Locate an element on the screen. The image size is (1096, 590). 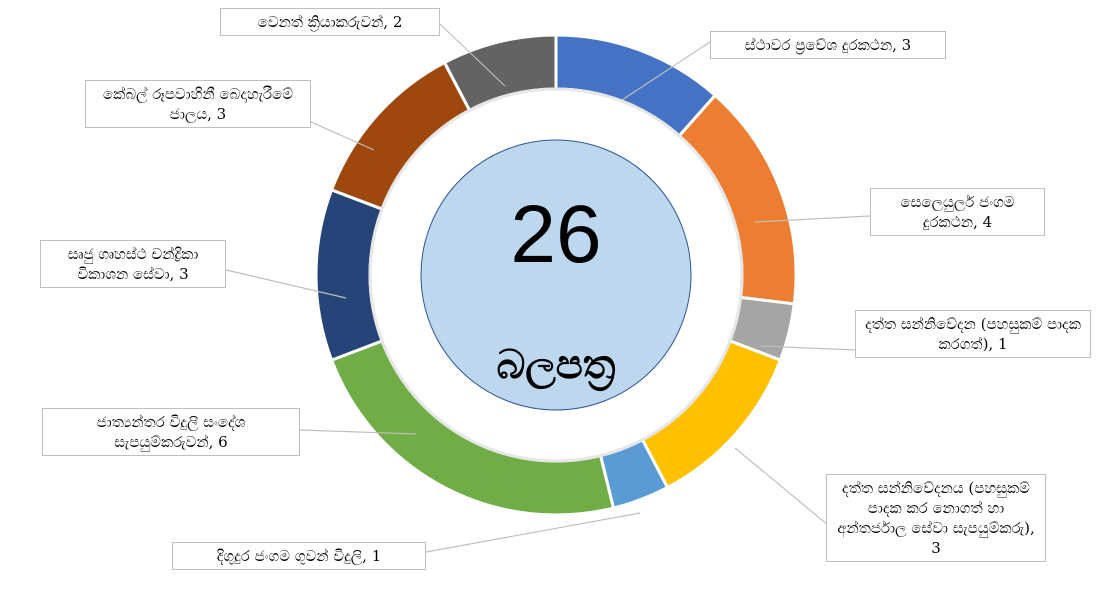
data-label: වෙනත් ක්‍රියාකරුවන්, 2 is located at coordinates (330, 22).